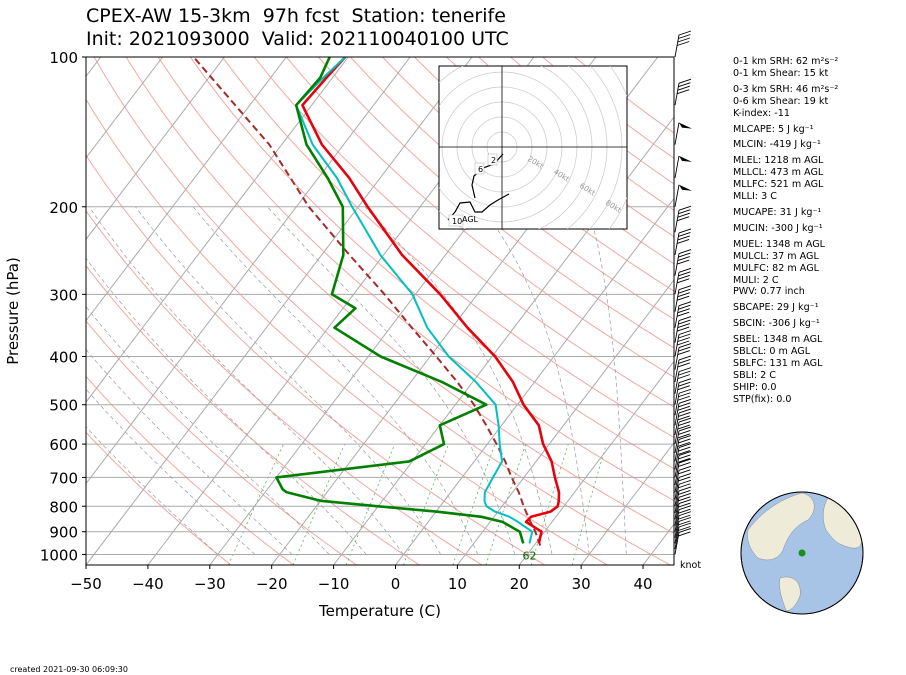  What do you see at coordinates (210, 584) in the screenshot?
I see `x-tick-label: −30` at bounding box center [210, 584].